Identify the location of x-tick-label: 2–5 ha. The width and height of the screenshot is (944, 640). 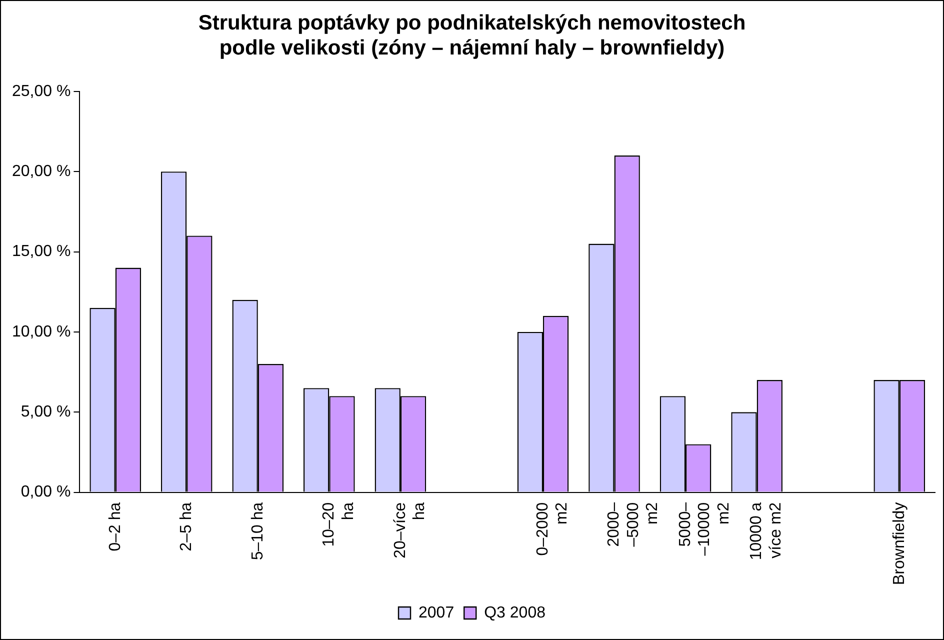
(187, 527).